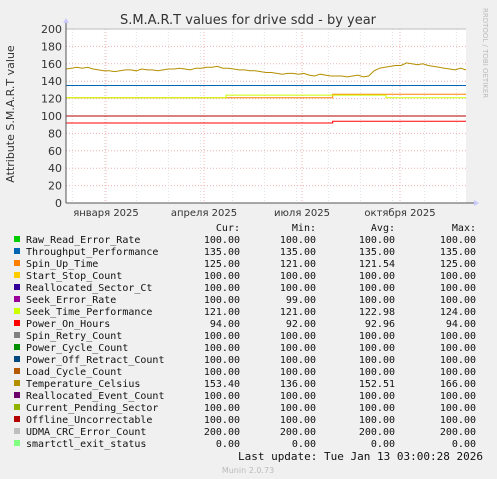 This screenshot has height=479, width=497. I want to click on legend-cur-udma-crc-error-count: 200.00, so click(222, 432).